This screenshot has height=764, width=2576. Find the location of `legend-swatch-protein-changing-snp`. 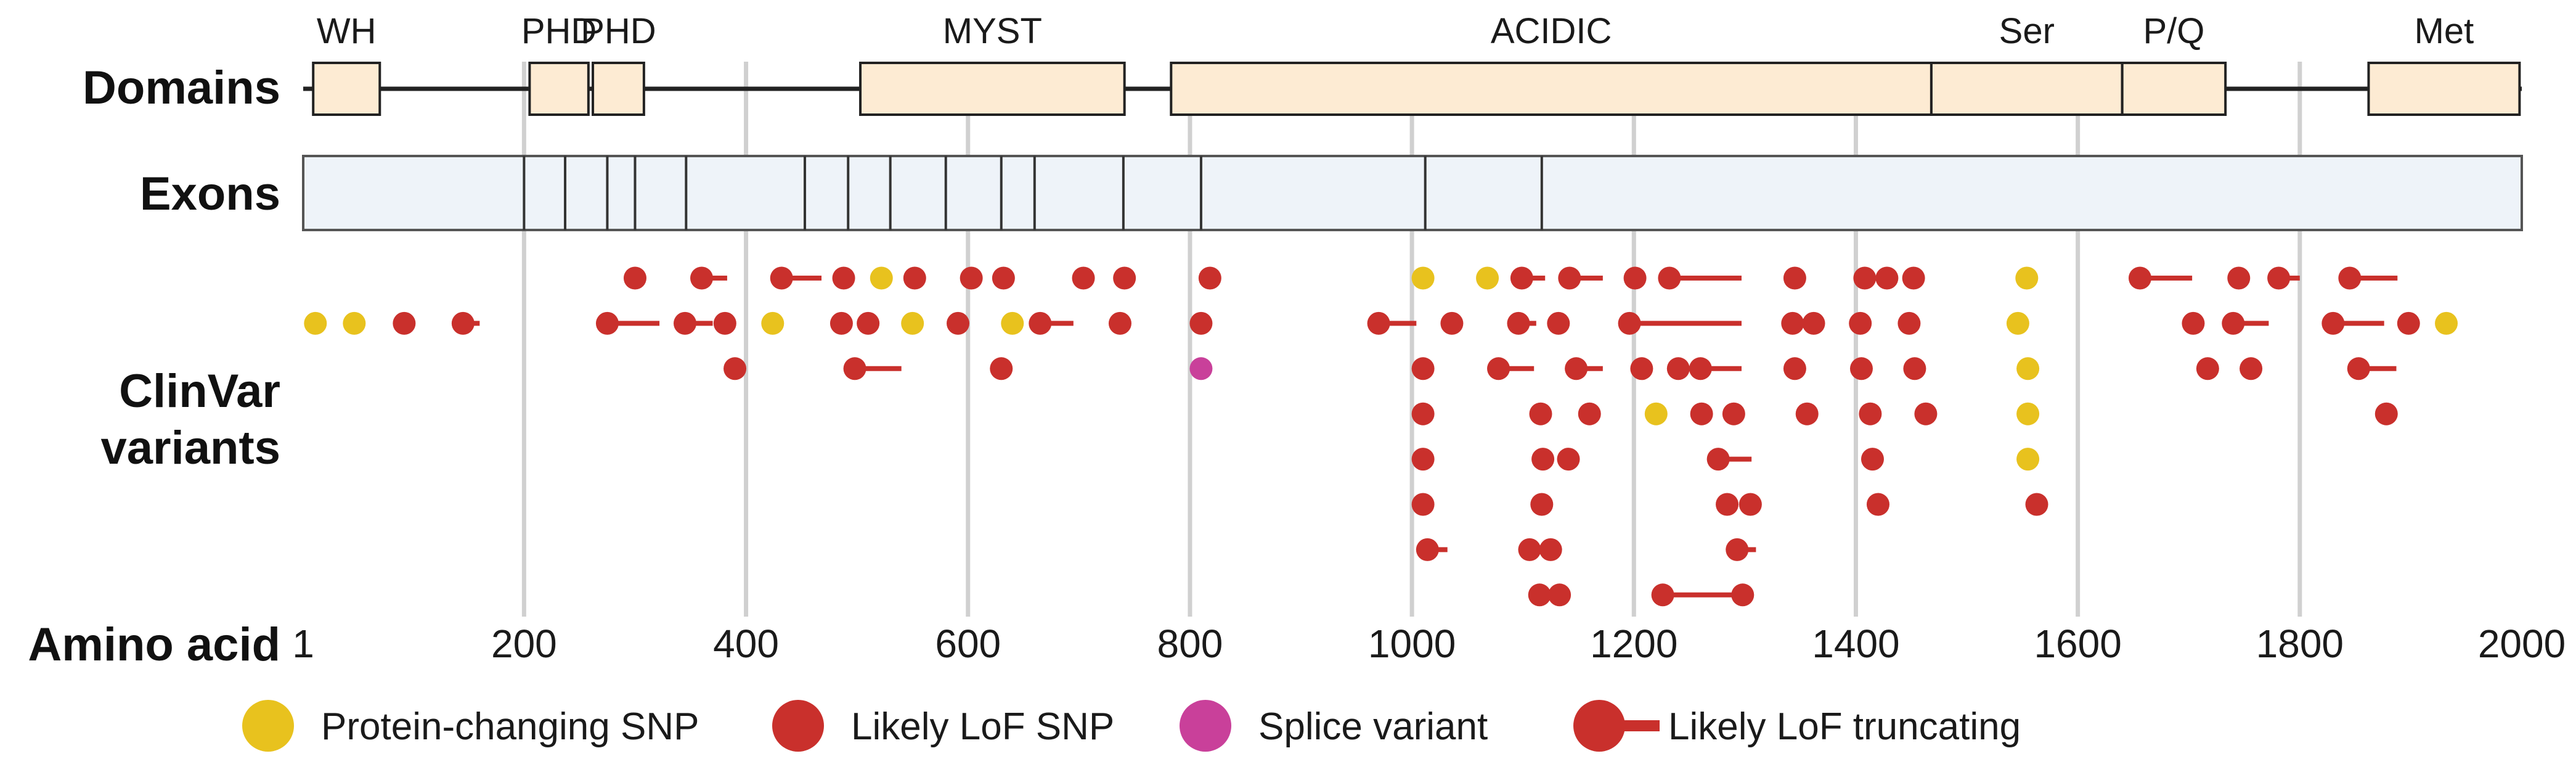

legend-swatch-protein-changing-snp is located at coordinates (268, 726).